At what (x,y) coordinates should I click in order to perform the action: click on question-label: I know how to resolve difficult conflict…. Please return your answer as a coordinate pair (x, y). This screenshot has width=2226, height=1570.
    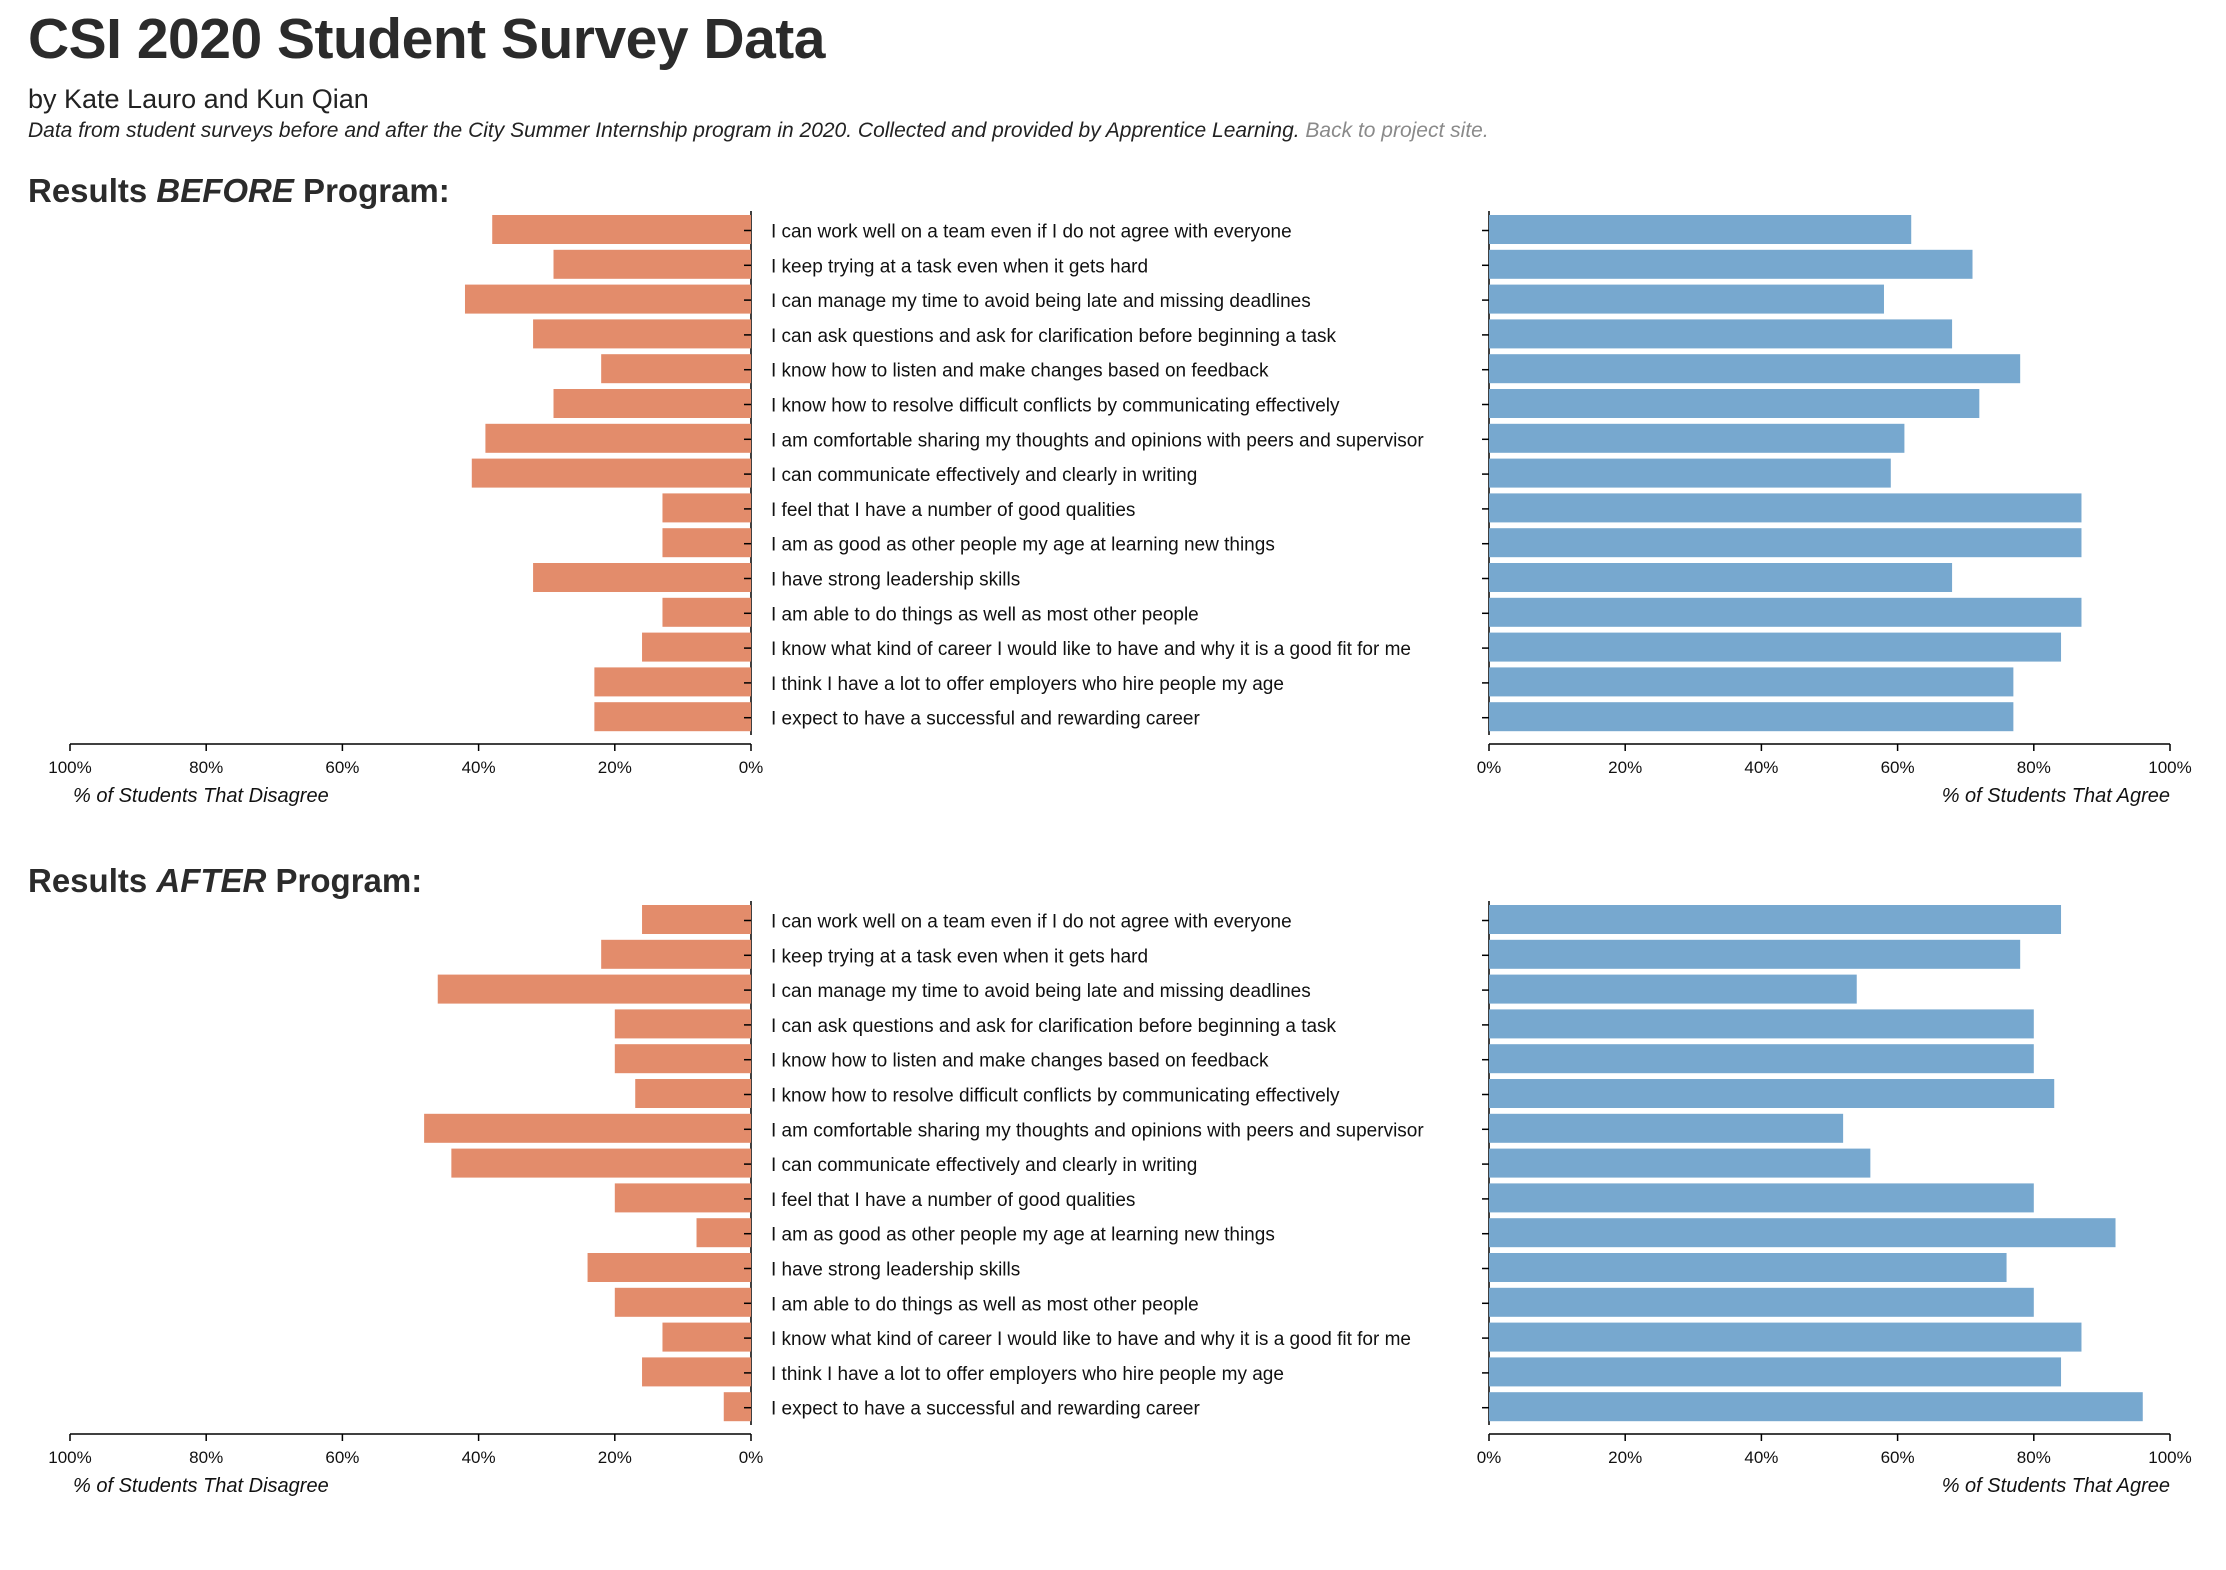
    Looking at the image, I should click on (1055, 1096).